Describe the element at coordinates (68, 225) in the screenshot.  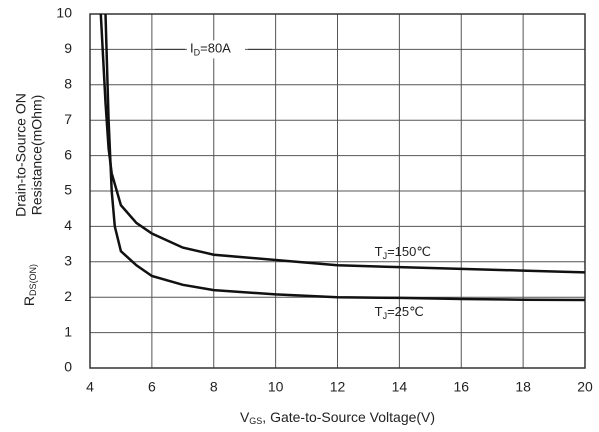
I see `y-tick-label: 4` at that location.